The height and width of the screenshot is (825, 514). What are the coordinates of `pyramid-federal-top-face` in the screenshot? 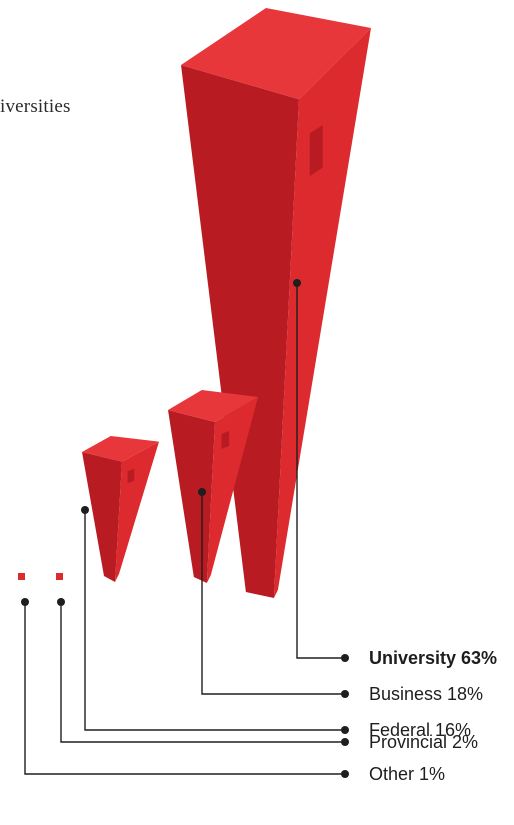 It's located at (120, 449).